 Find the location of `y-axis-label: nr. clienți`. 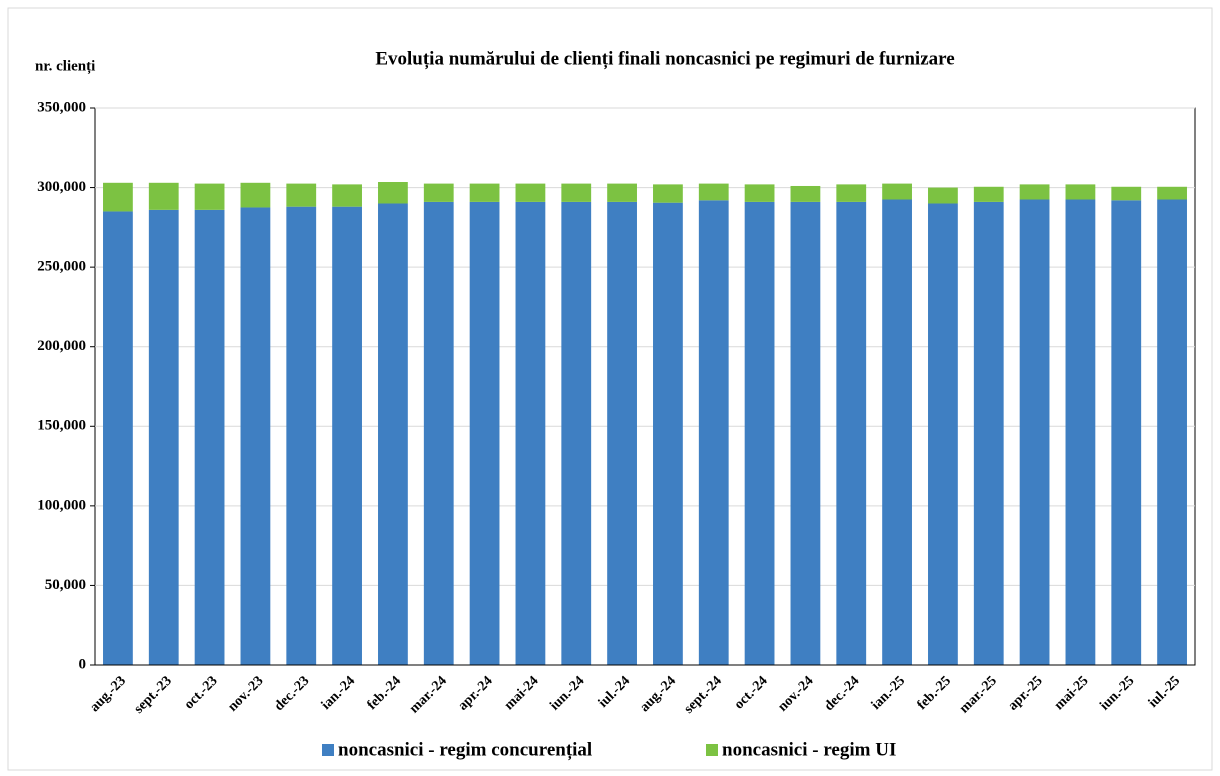

y-axis-label: nr. clienți is located at coordinates (65, 66).